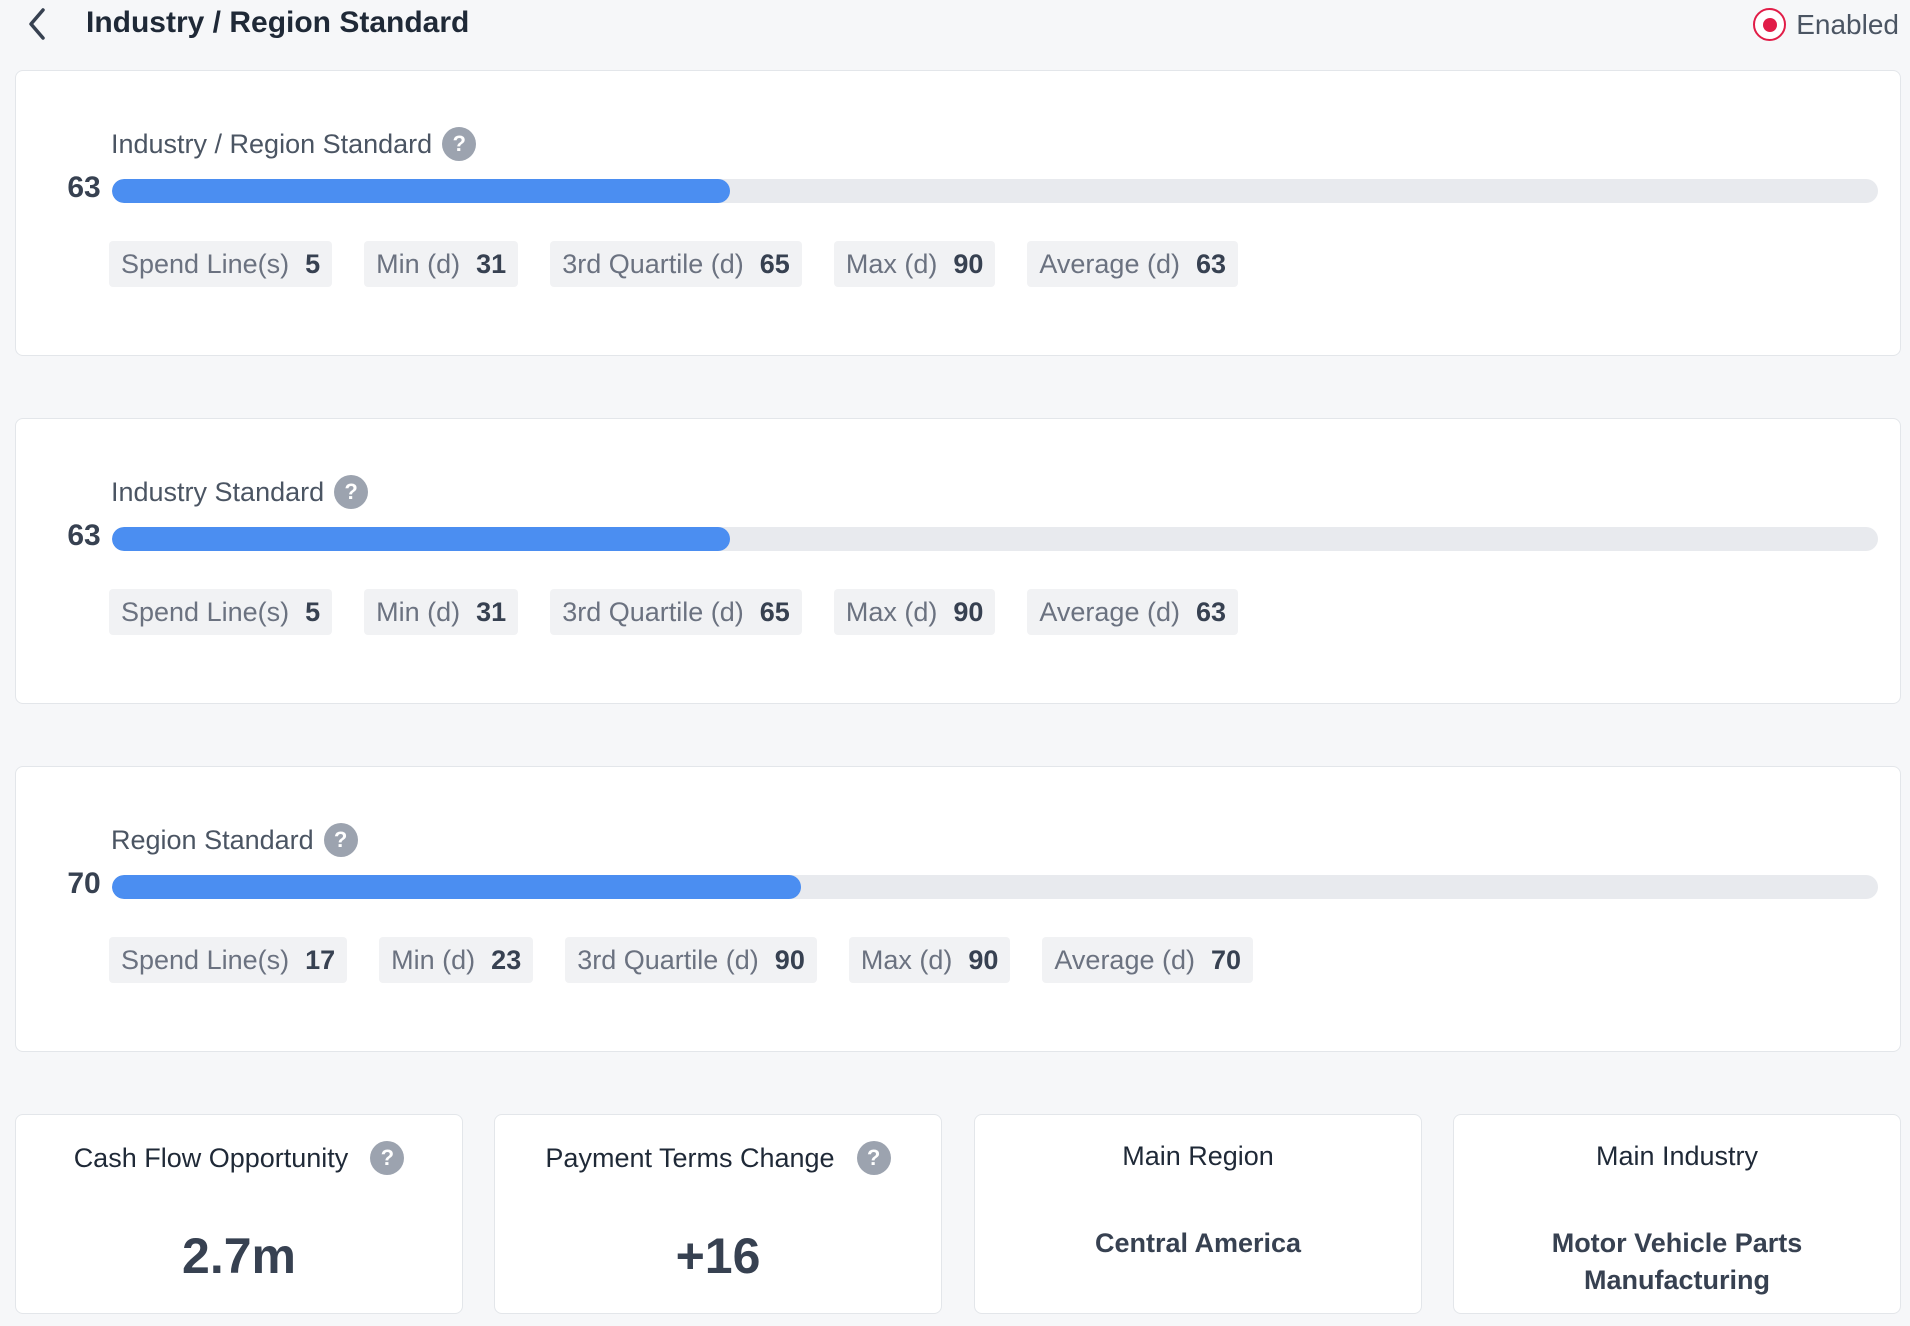  Describe the element at coordinates (211, 1157) in the screenshot. I see `kpi-label: Cash Flow Opportunity` at that location.